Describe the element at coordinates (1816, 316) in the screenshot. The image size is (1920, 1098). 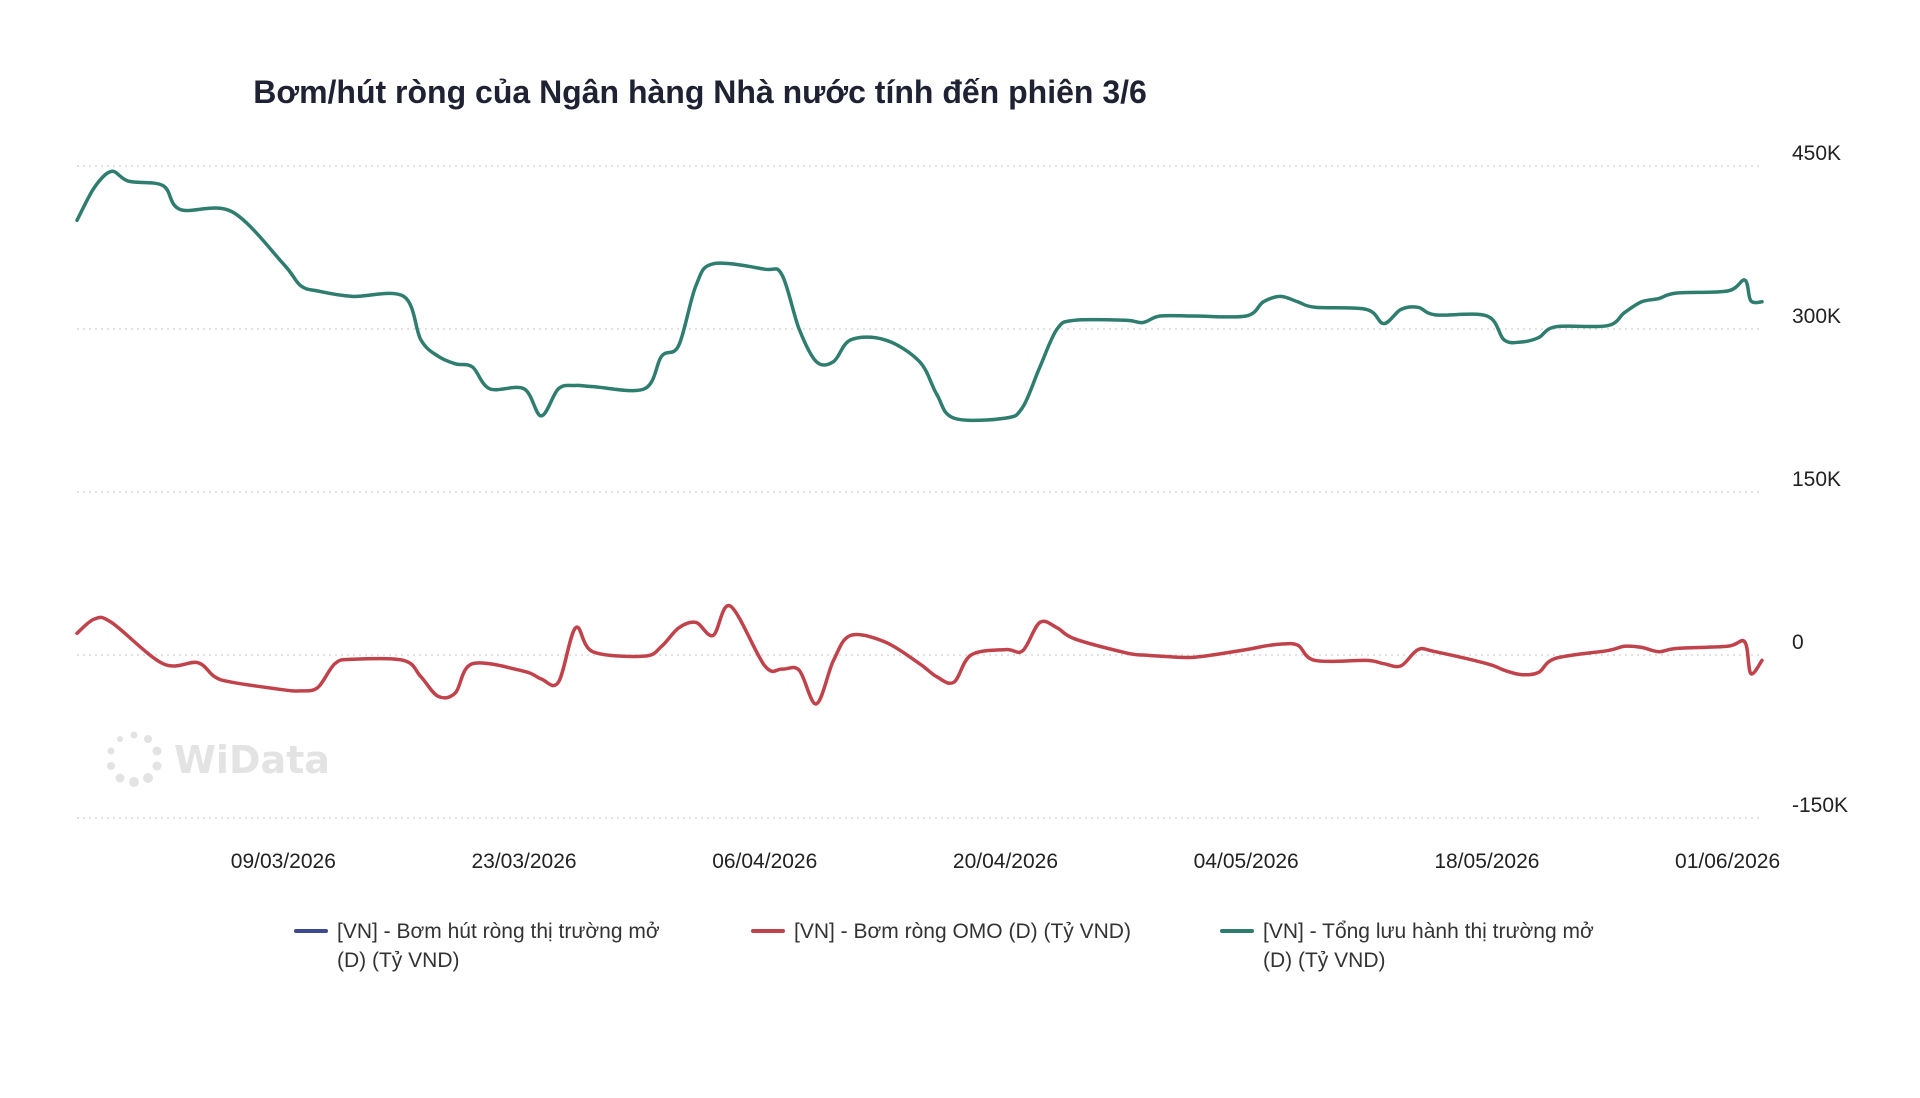
I see `y-tick-label: 300K` at that location.